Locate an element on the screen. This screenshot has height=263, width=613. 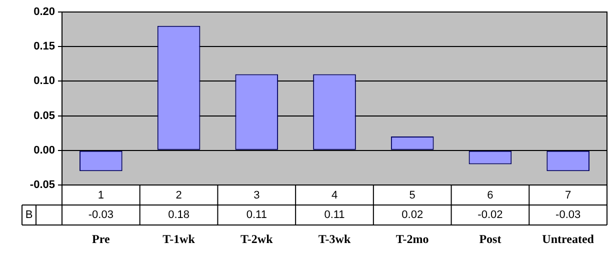
x-tick-label: 6 is located at coordinates (490, 196).